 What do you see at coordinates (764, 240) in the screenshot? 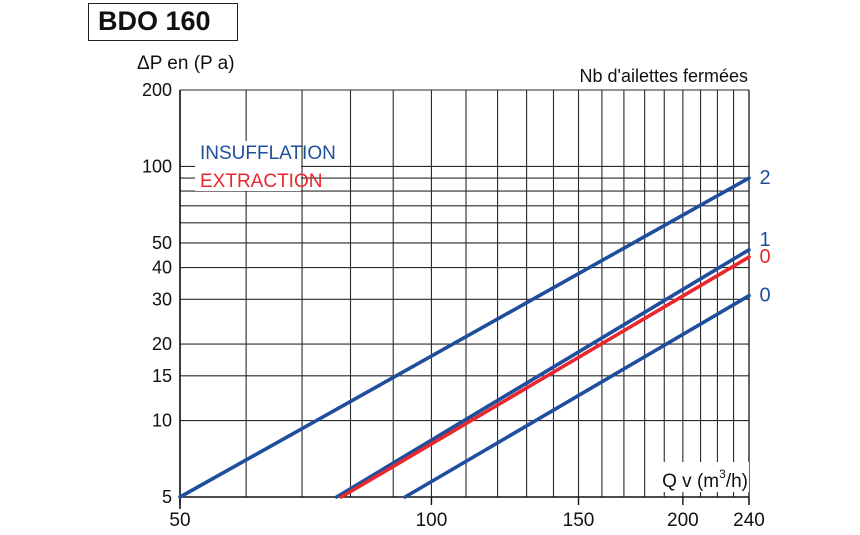
I see `series-end-label-1: 1` at bounding box center [764, 240].